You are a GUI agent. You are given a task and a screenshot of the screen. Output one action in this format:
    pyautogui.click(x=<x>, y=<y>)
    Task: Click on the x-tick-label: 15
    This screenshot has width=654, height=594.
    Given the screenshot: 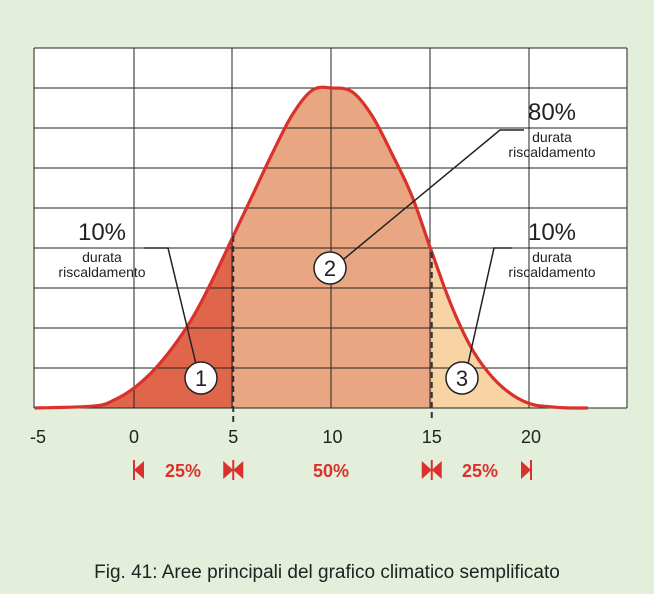 What is the action you would take?
    pyautogui.click(x=432, y=437)
    